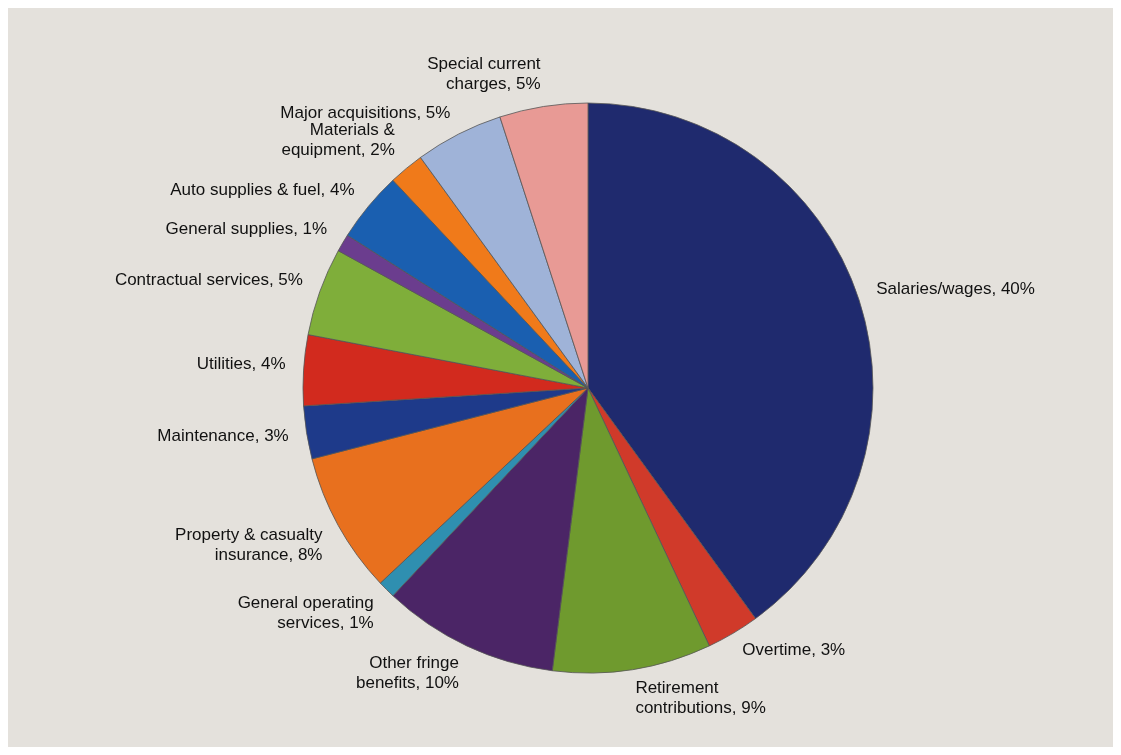  What do you see at coordinates (246, 228) in the screenshot?
I see `slice-label: General supplies, 1%` at bounding box center [246, 228].